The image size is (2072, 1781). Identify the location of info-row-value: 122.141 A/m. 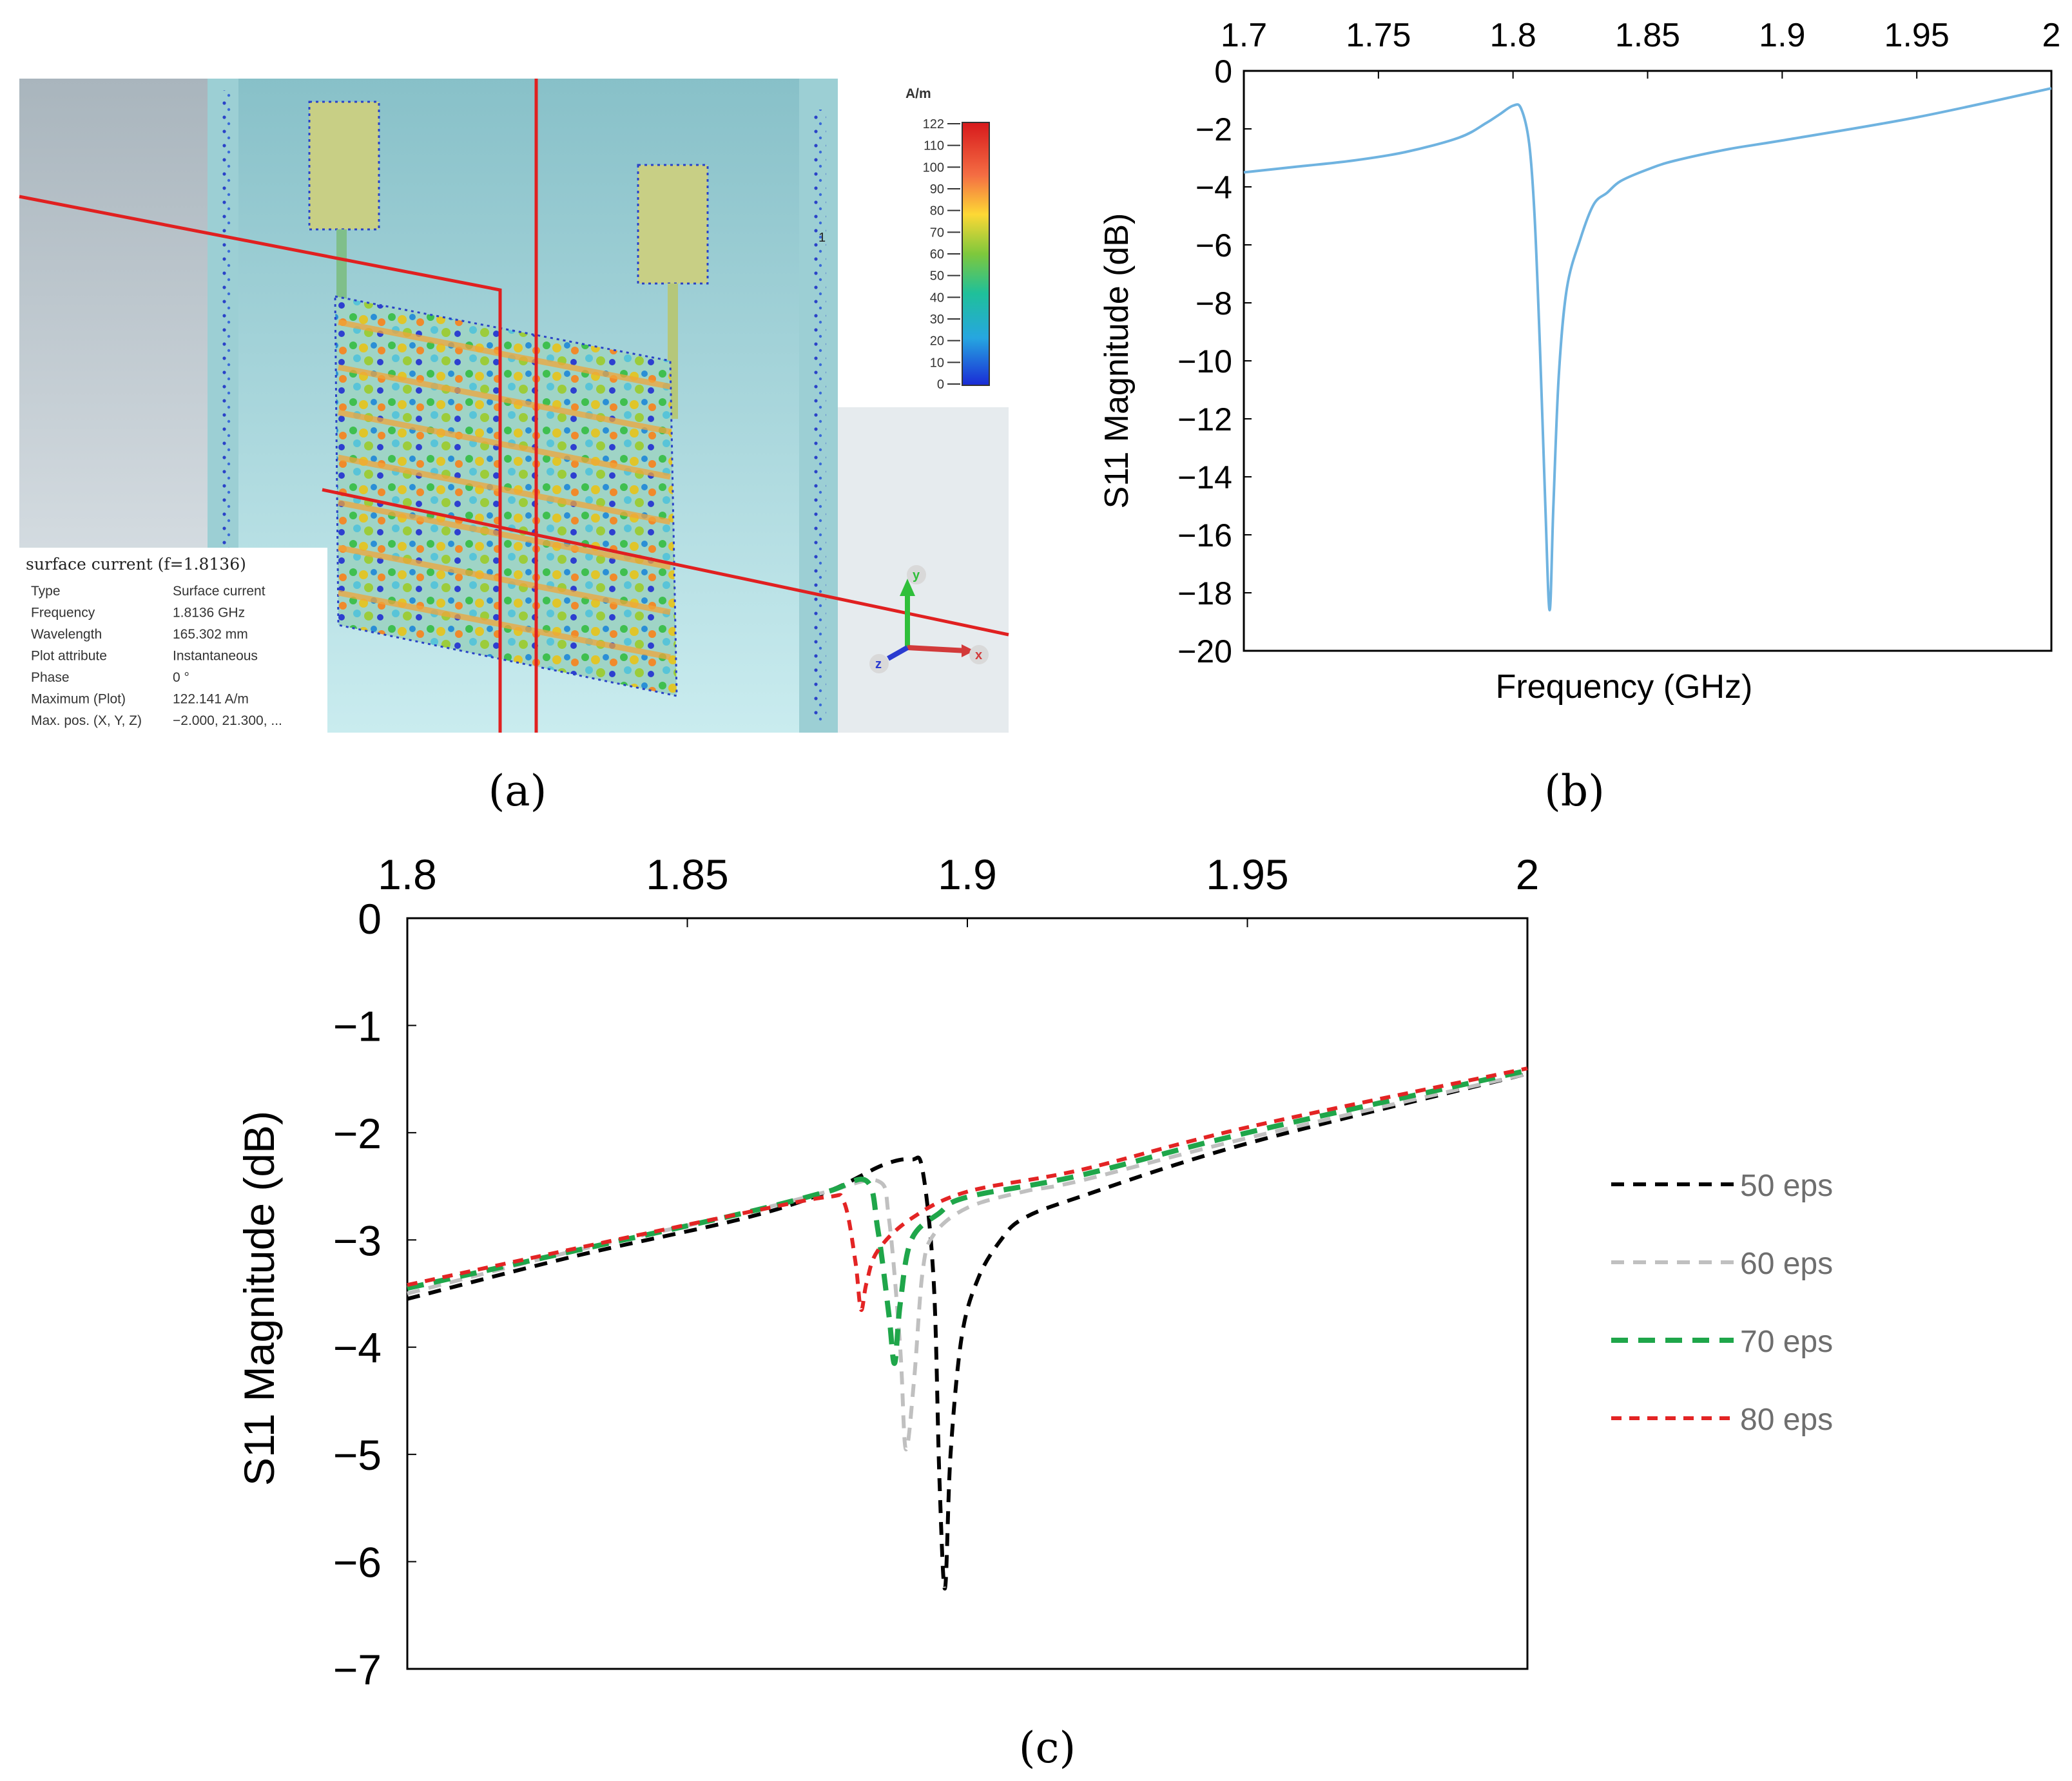
(211, 699).